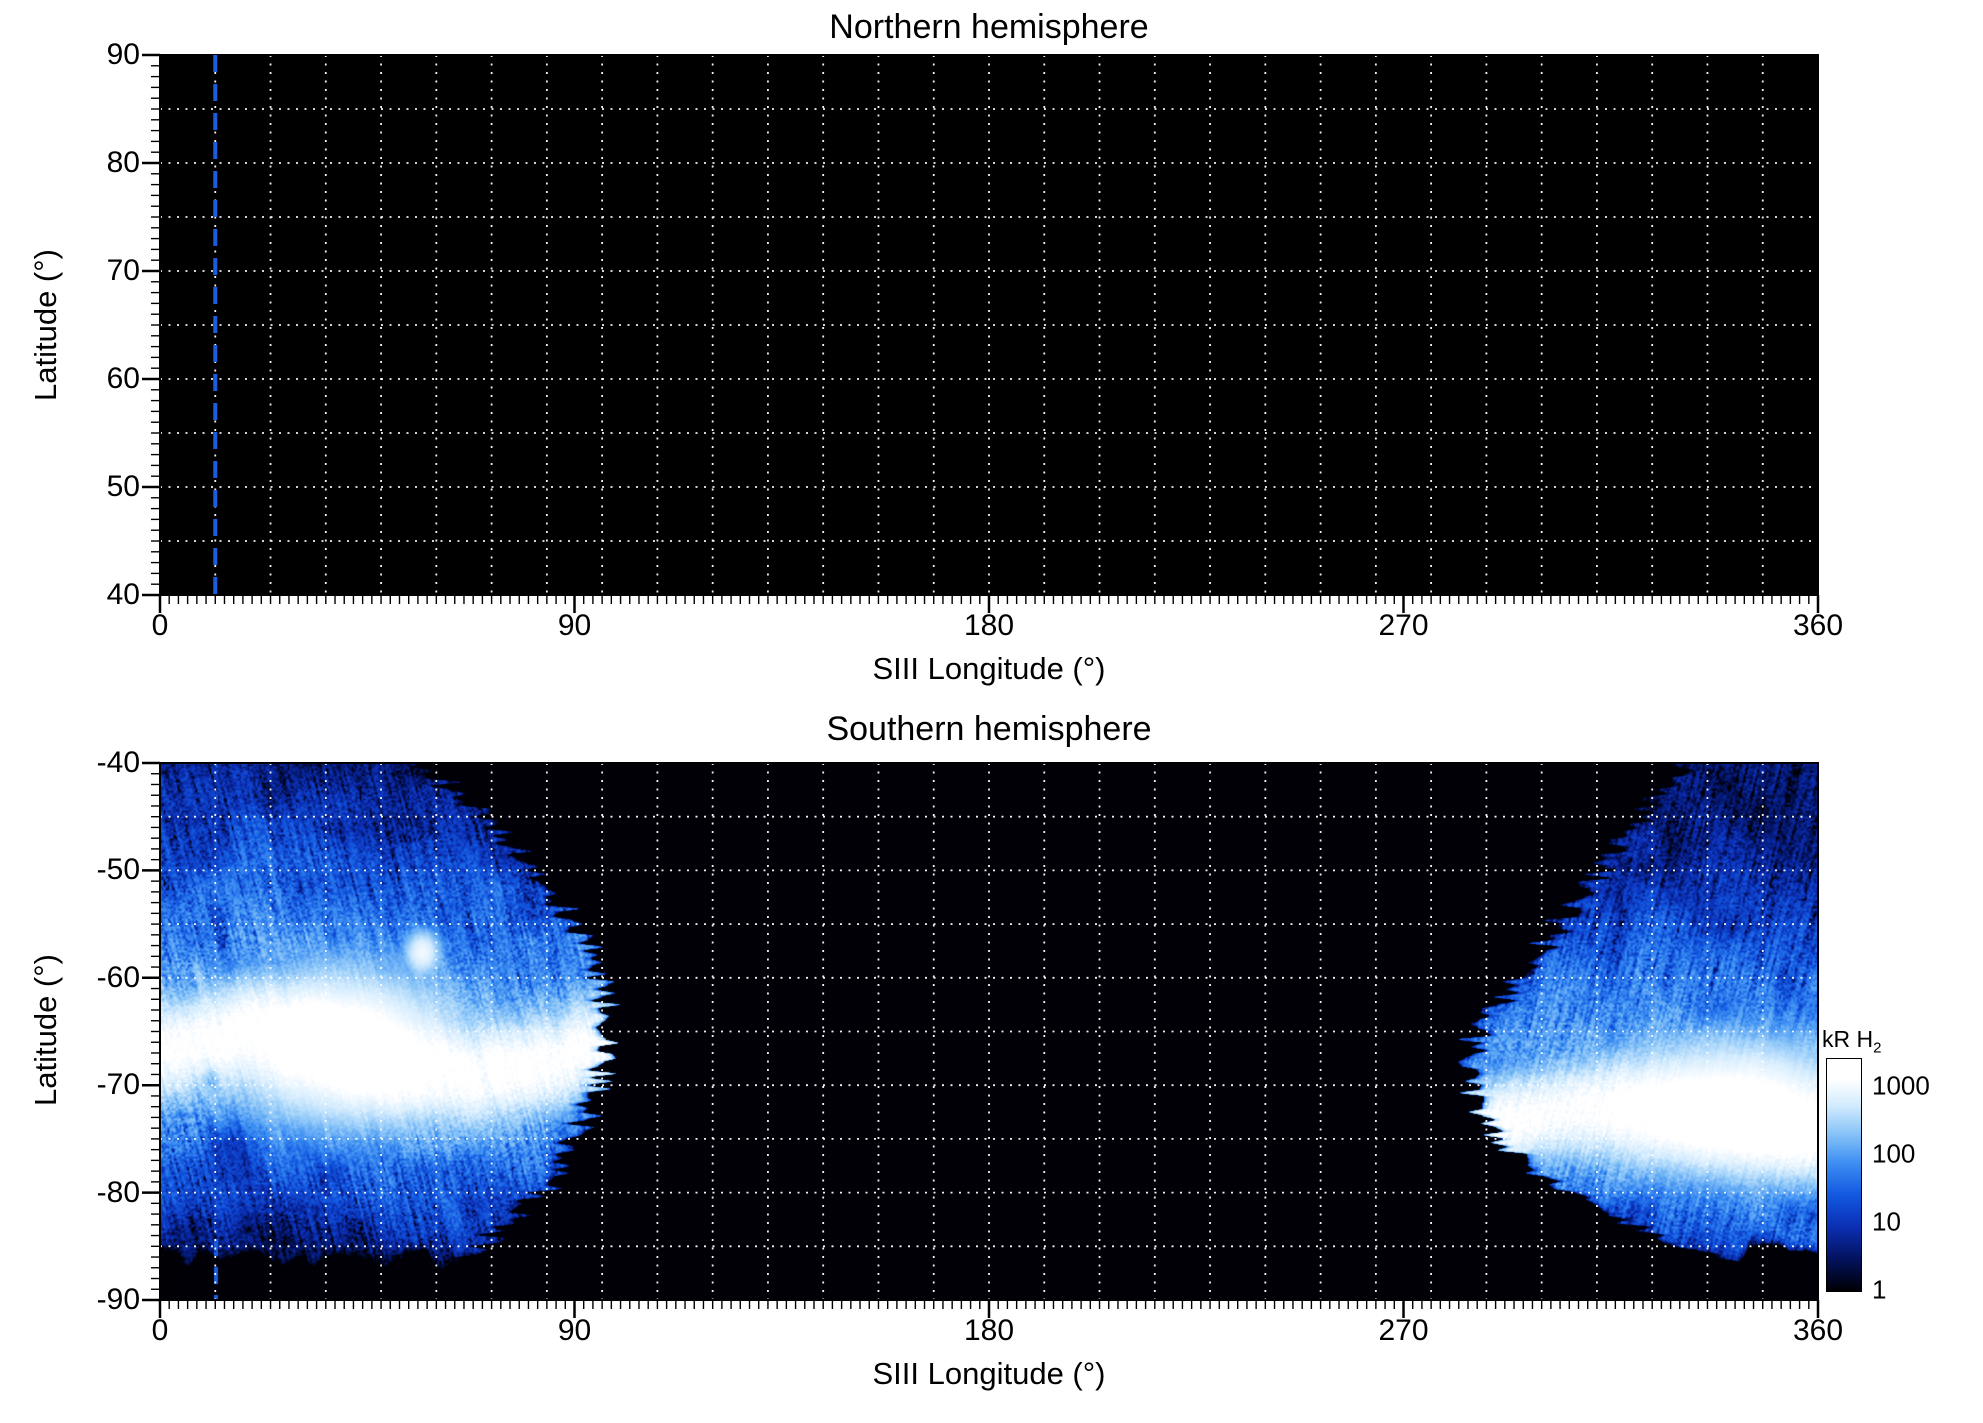 The image size is (1983, 1423). Describe the element at coordinates (123, 54) in the screenshot. I see `y-tick-label: 90` at that location.